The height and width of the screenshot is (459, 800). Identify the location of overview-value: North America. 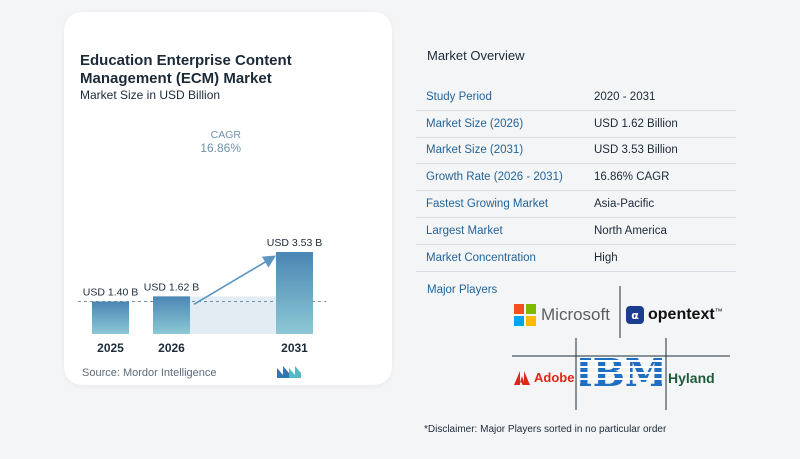
(630, 230).